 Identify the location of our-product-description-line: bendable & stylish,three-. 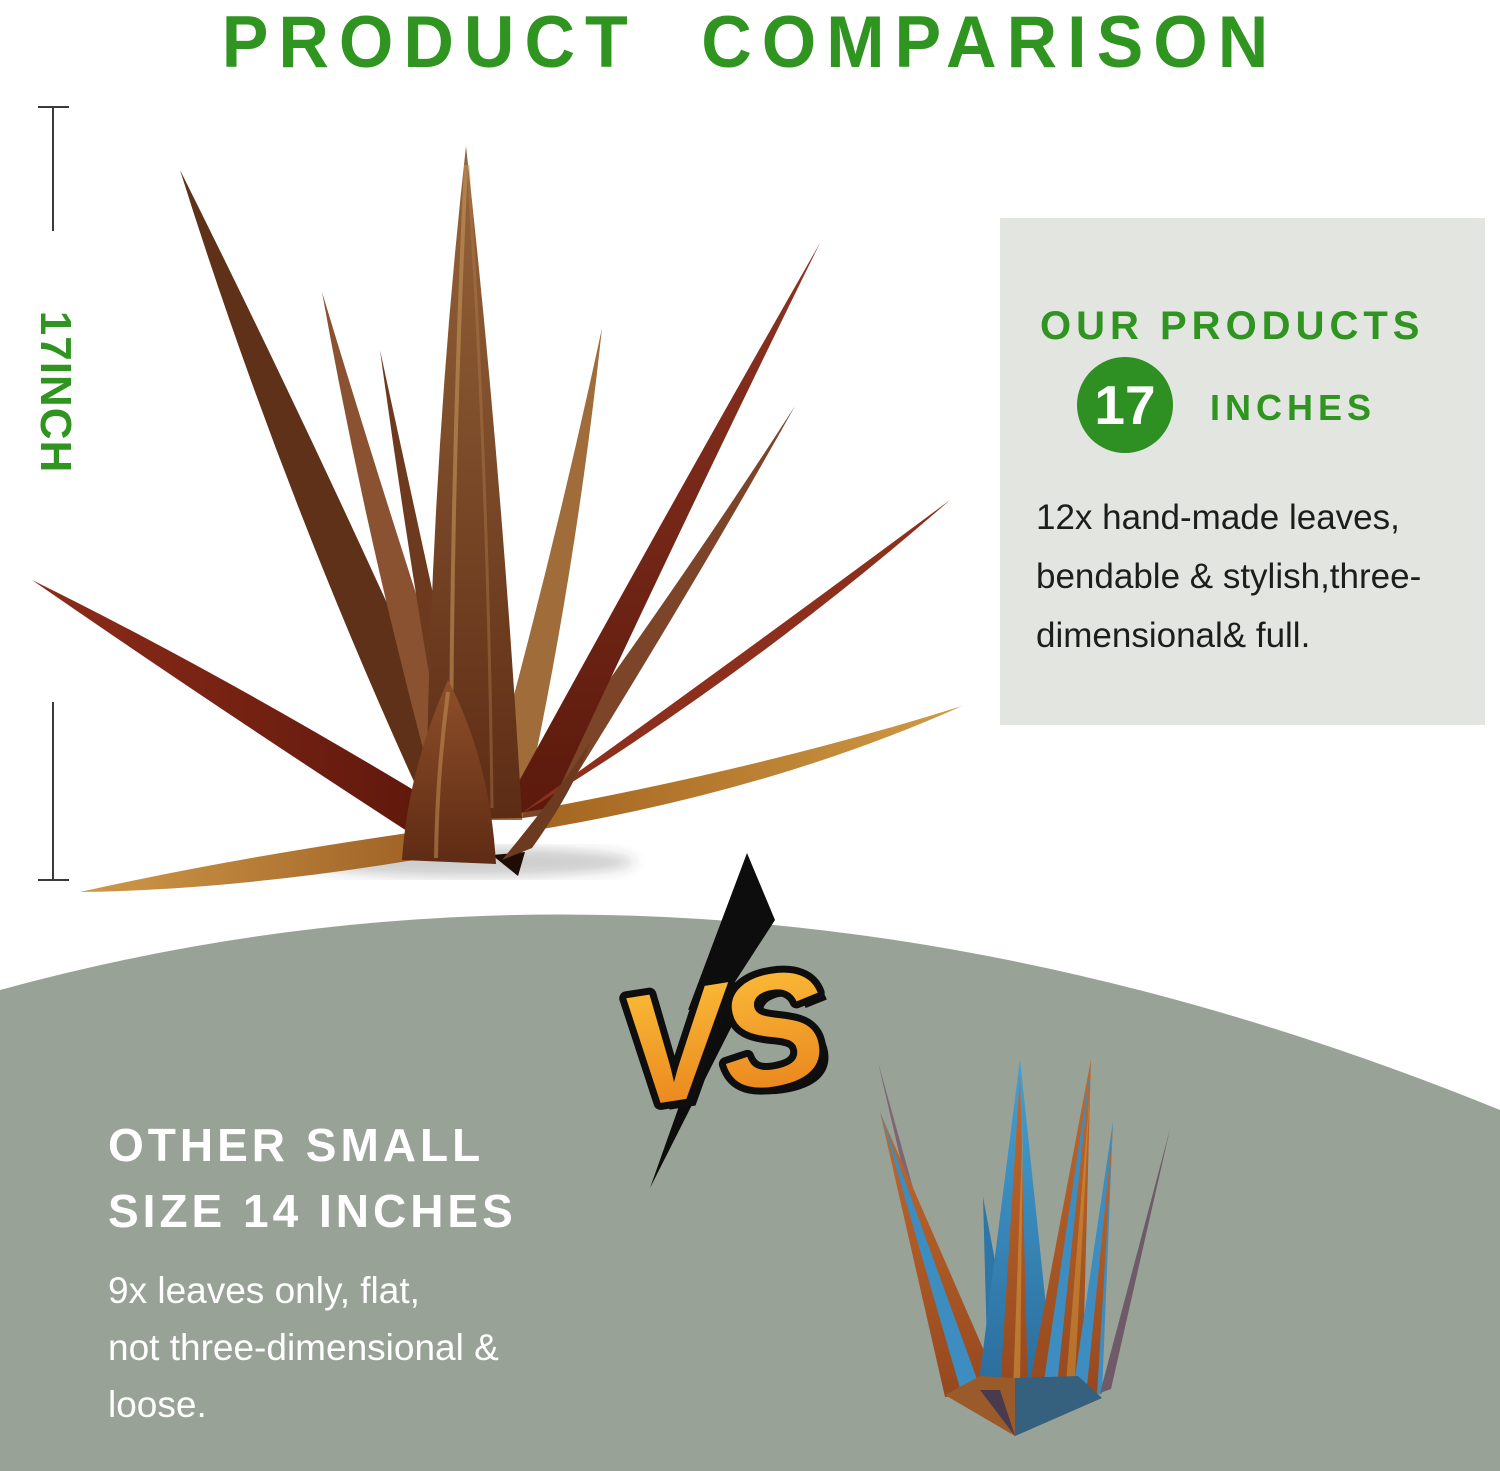
(1229, 576).